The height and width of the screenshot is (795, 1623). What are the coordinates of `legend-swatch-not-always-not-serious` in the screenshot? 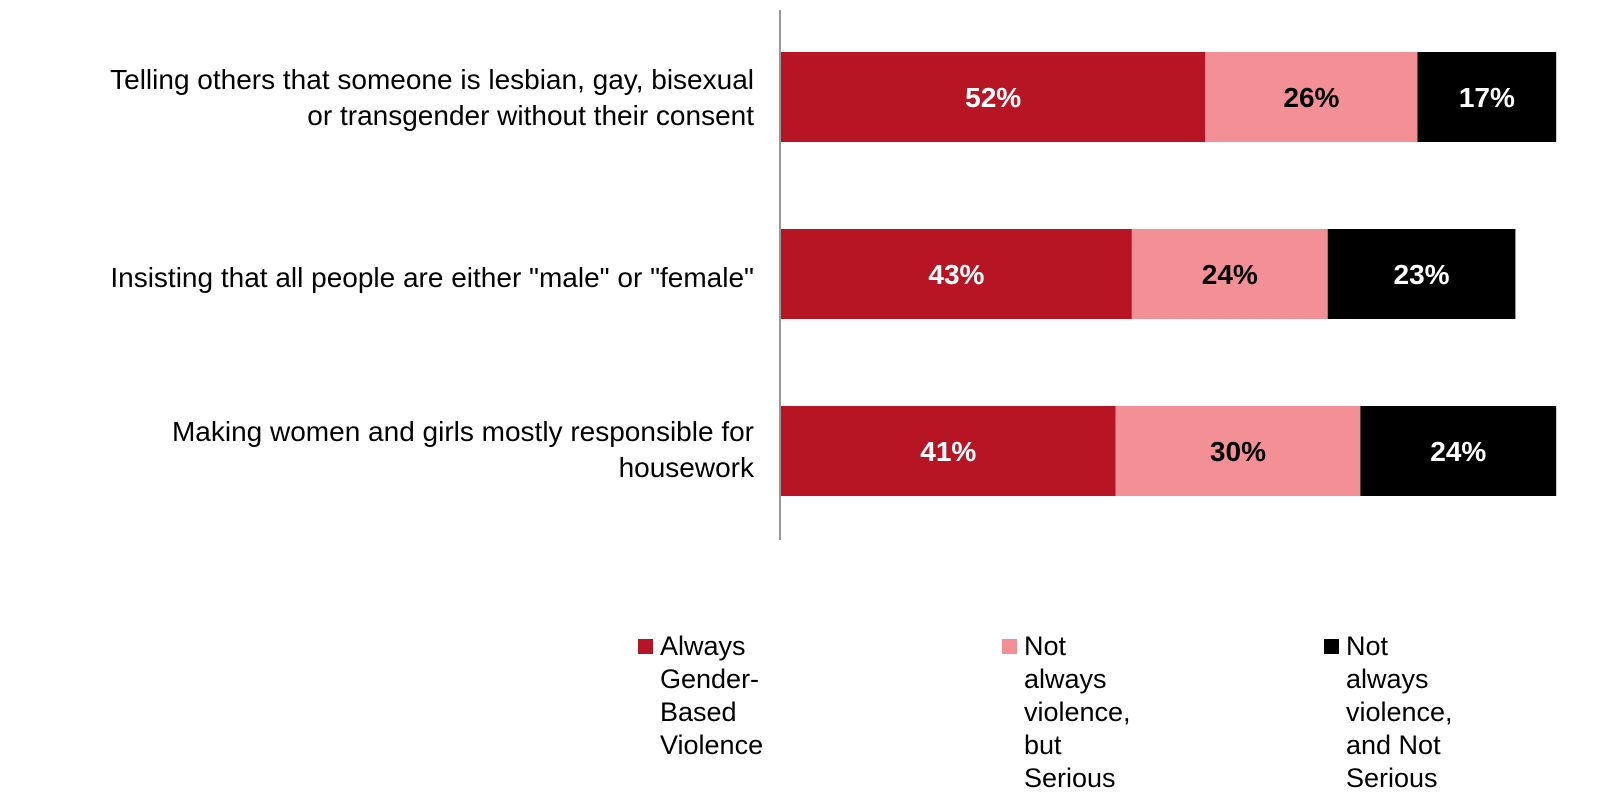 It's located at (1331, 646).